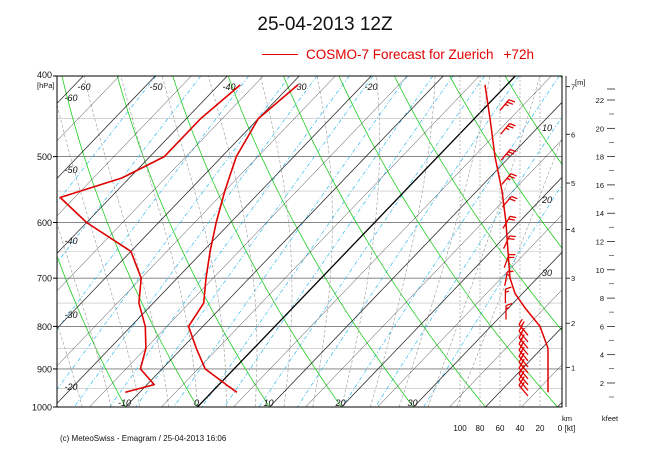 The image size is (650, 460). I want to click on isotherm-label: -50, so click(70, 170).